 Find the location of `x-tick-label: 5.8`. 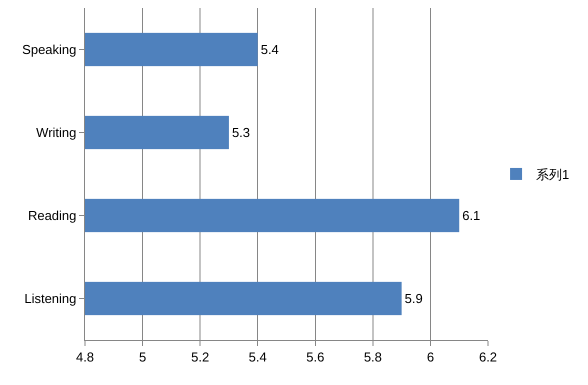

x-tick-label: 5.8 is located at coordinates (373, 357).